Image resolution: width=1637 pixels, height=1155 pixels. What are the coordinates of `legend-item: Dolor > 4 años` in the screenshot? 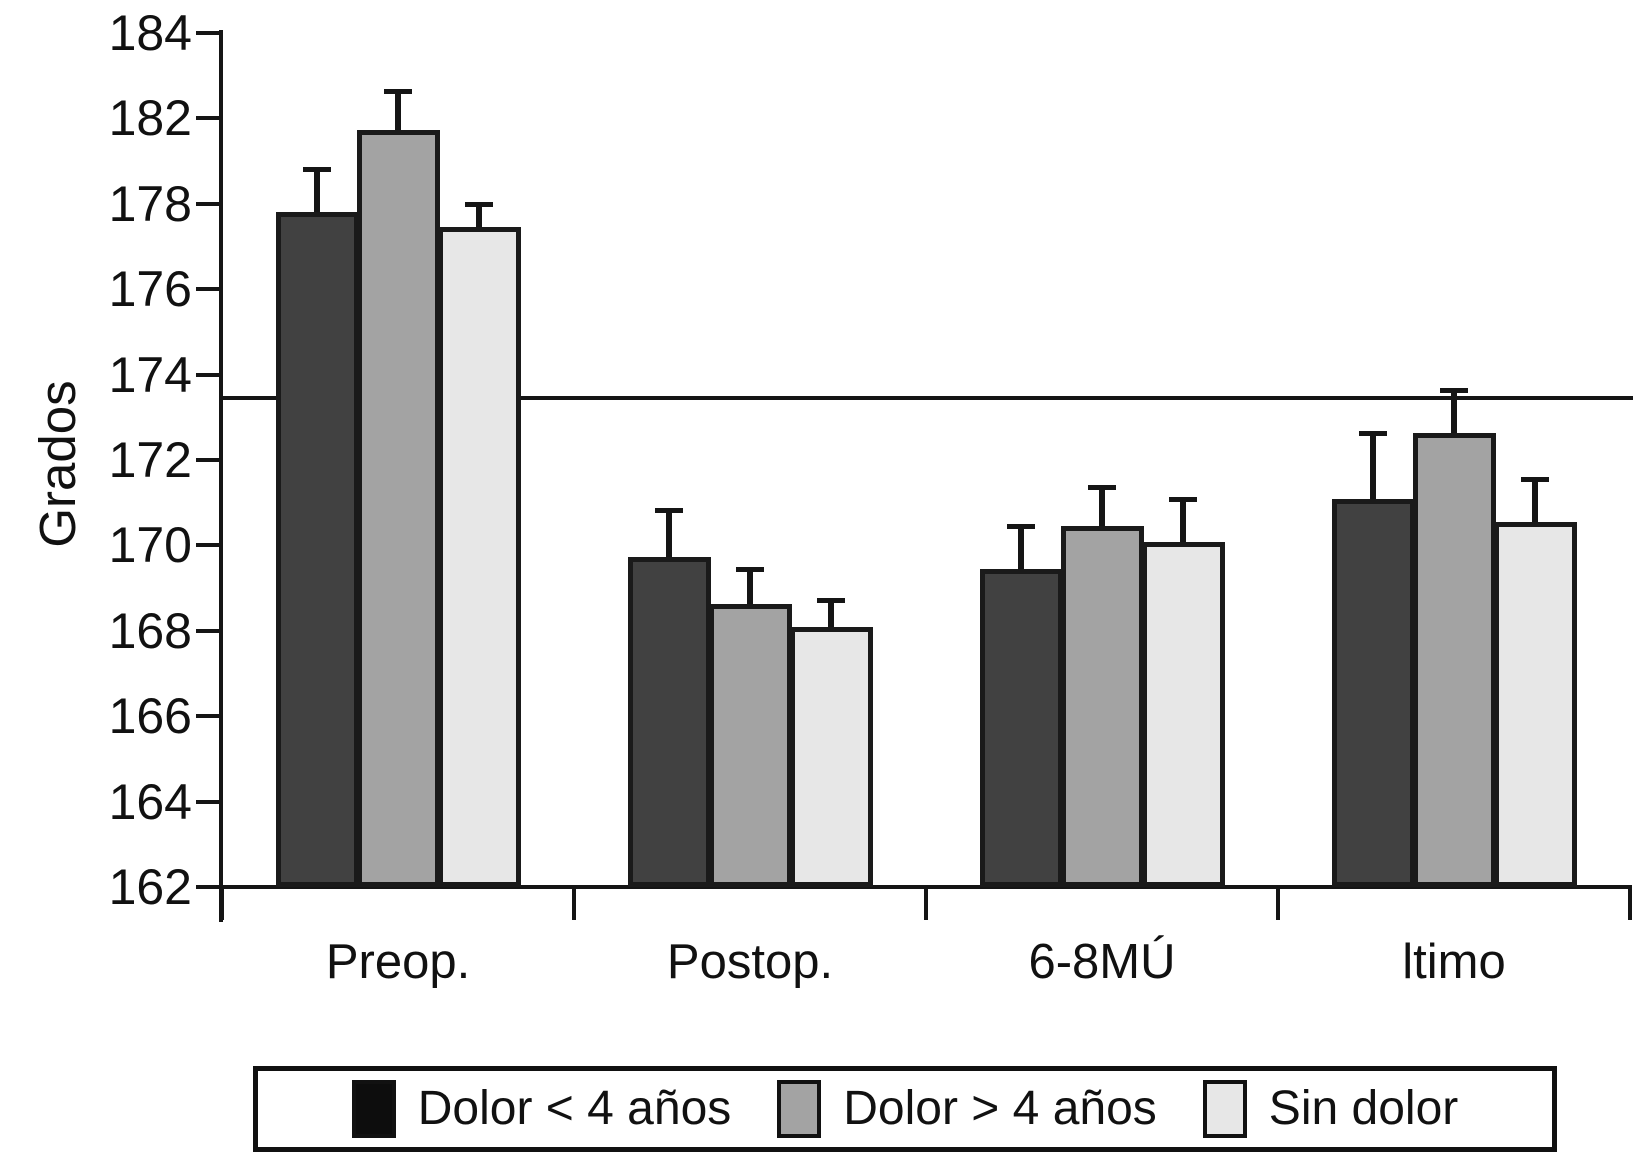 It's located at (967, 1109).